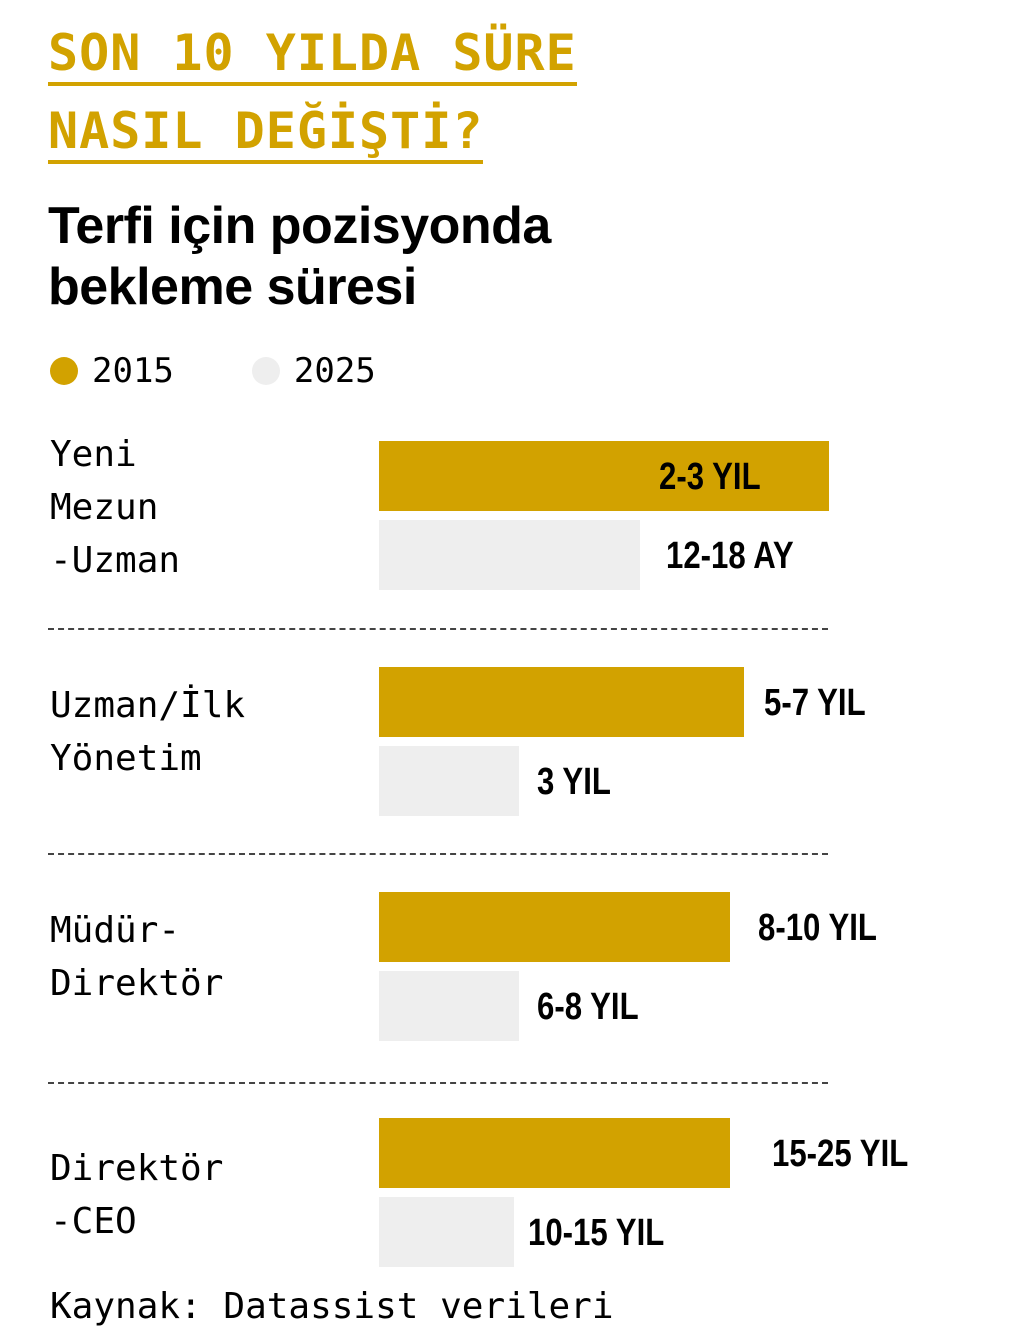  What do you see at coordinates (299, 256) in the screenshot?
I see `chart-subtitle: Terfi için pozisyonda bekleme süresi` at bounding box center [299, 256].